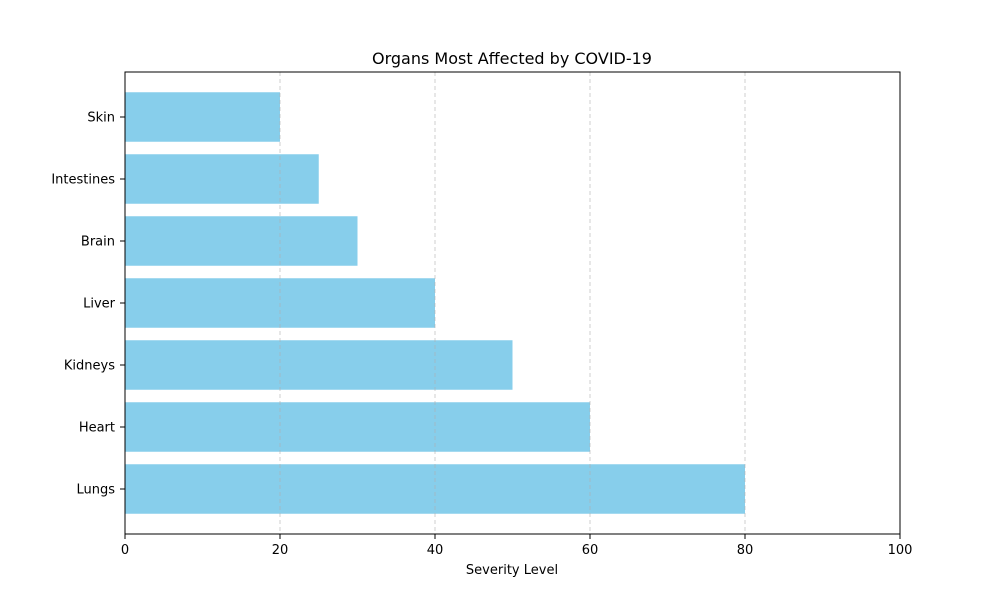  What do you see at coordinates (241, 241) in the screenshot?
I see `bar-brain` at bounding box center [241, 241].